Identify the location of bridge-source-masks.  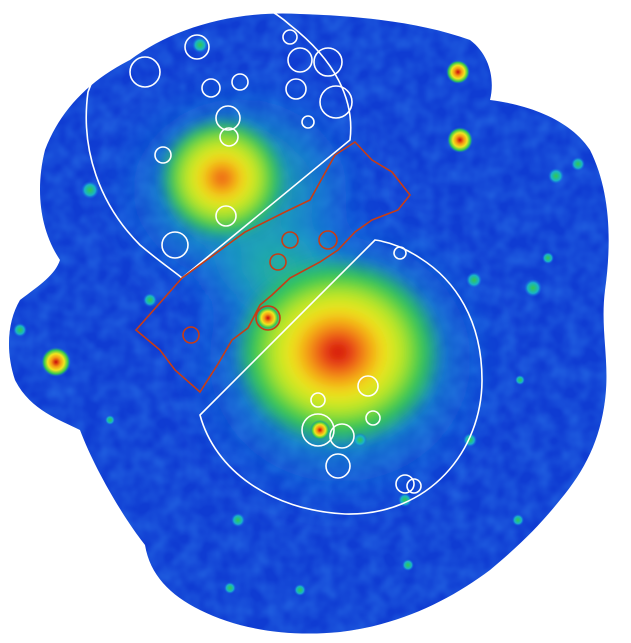
(260, 287).